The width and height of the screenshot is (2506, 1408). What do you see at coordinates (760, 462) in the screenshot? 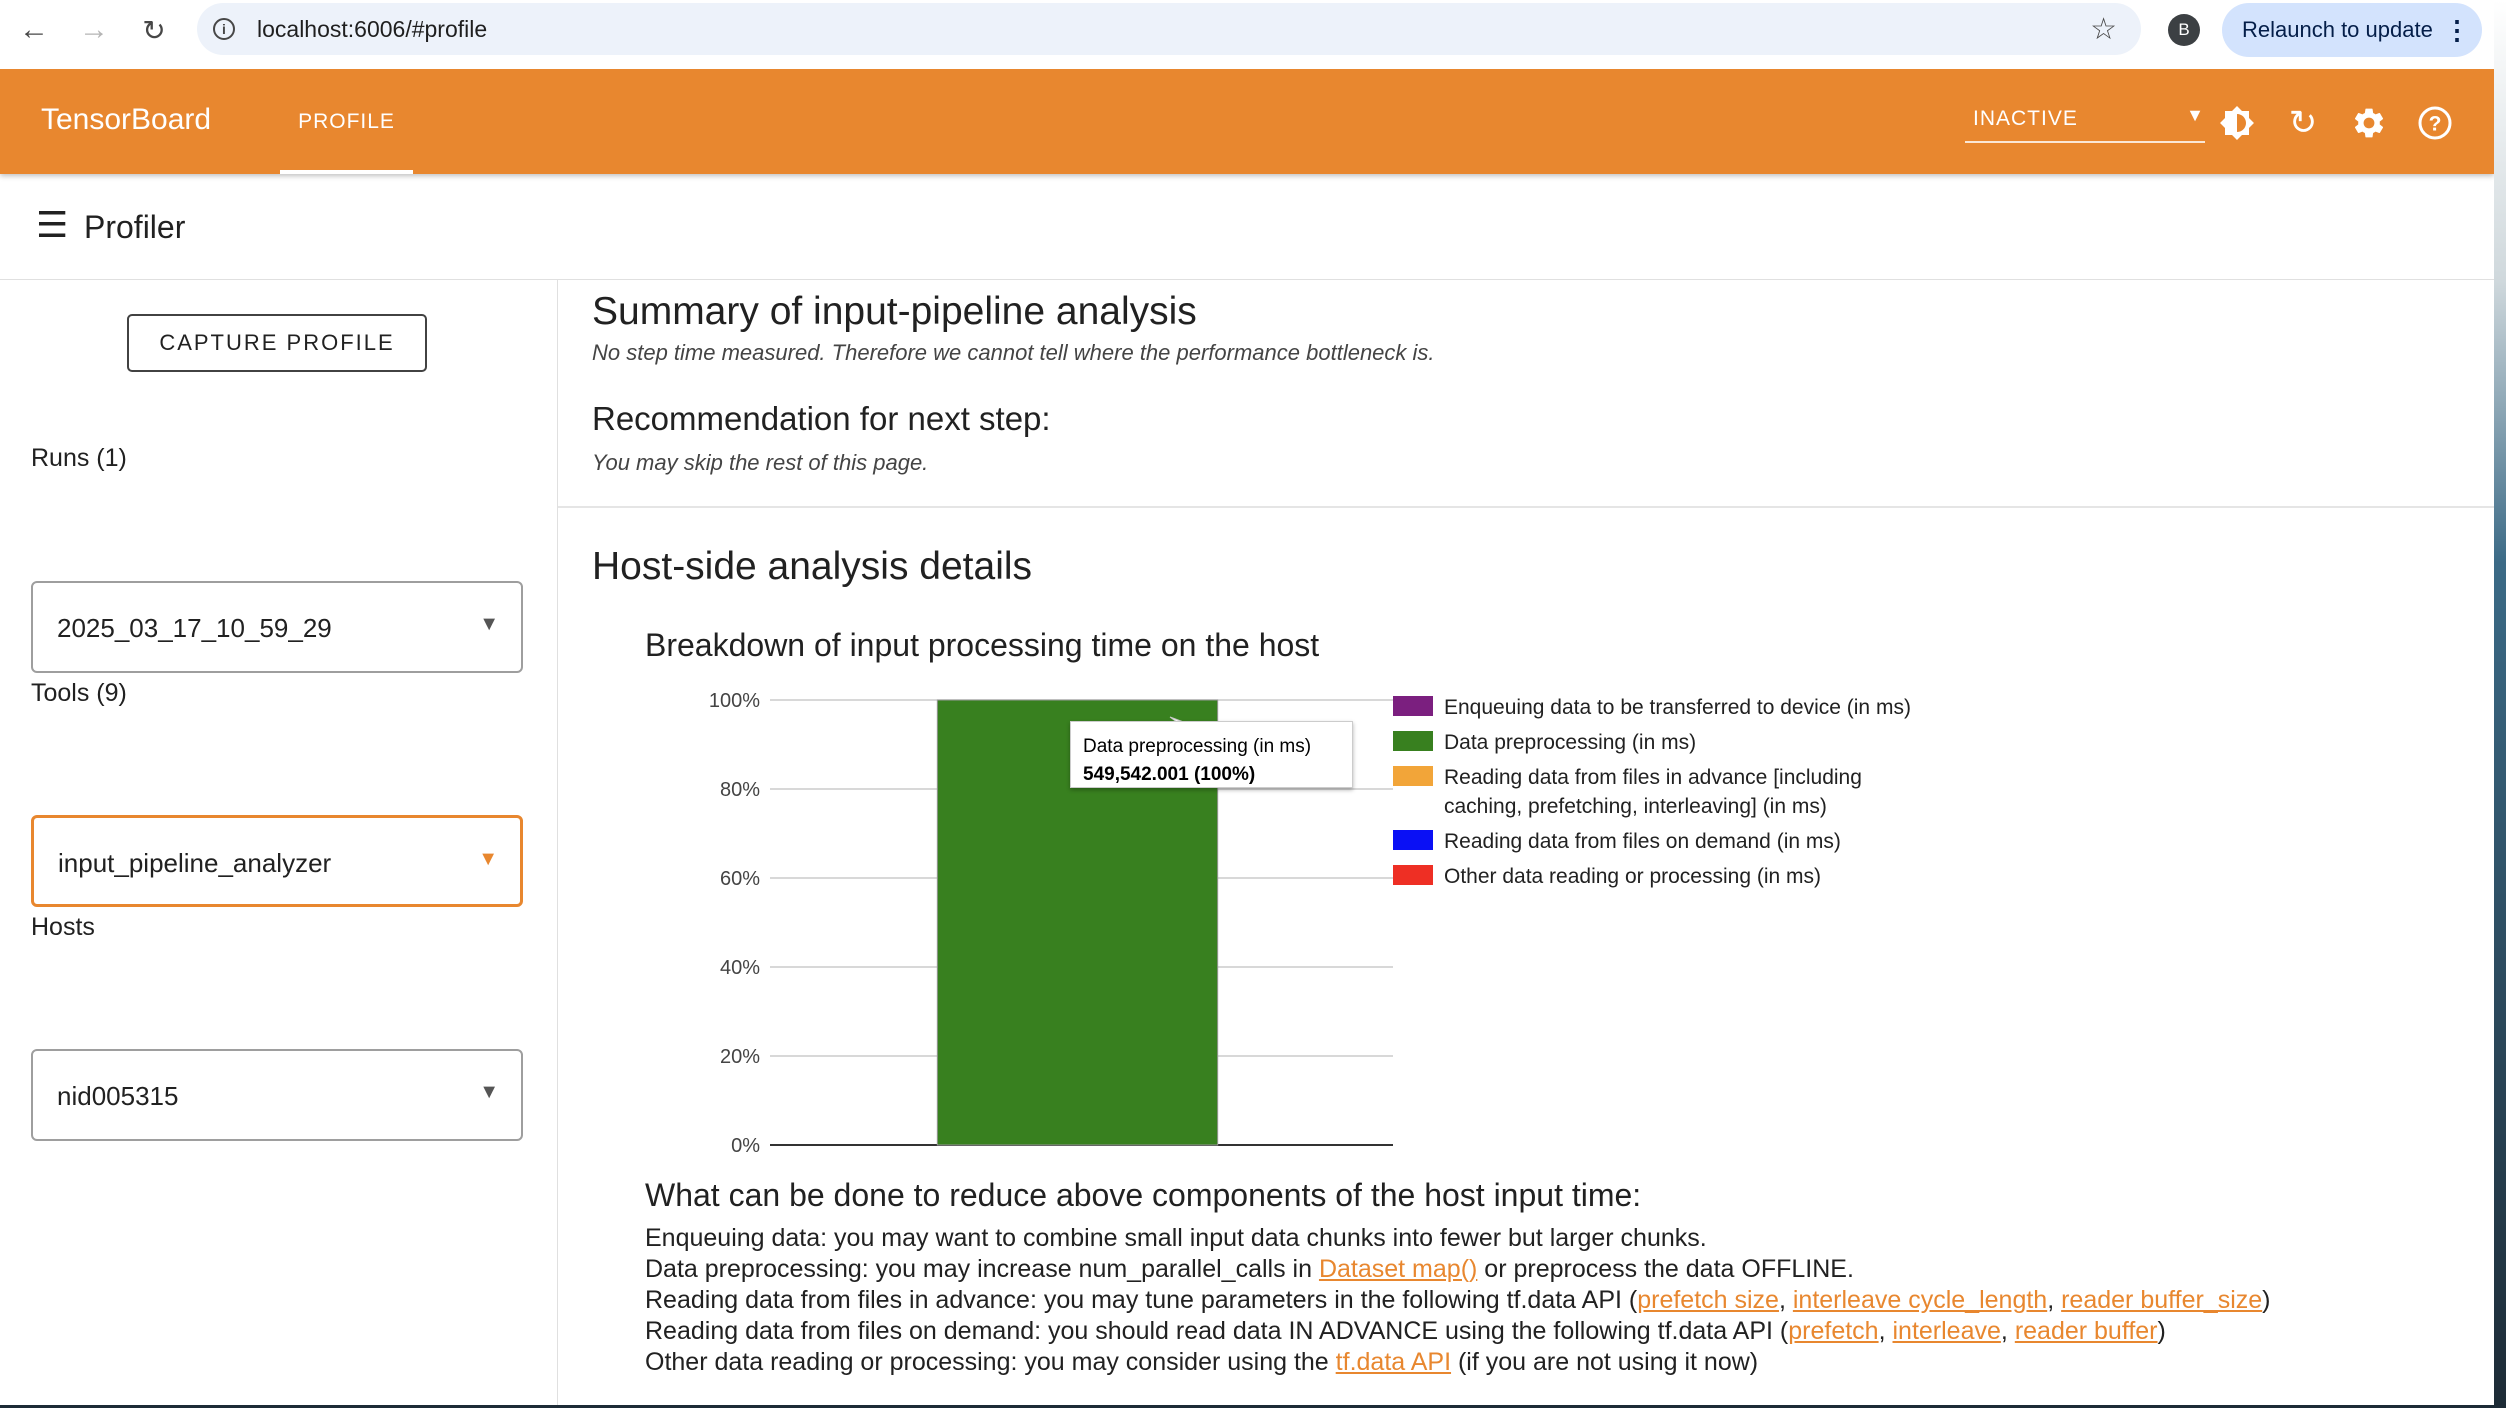
I see `recommendation-text: You may skip the rest of this page.` at bounding box center [760, 462].